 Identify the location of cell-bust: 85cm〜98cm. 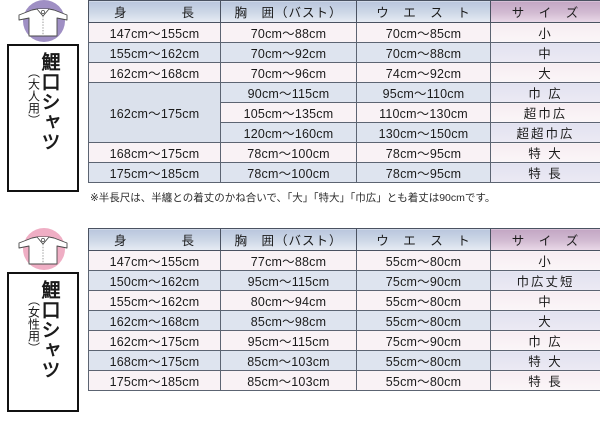
(288, 320).